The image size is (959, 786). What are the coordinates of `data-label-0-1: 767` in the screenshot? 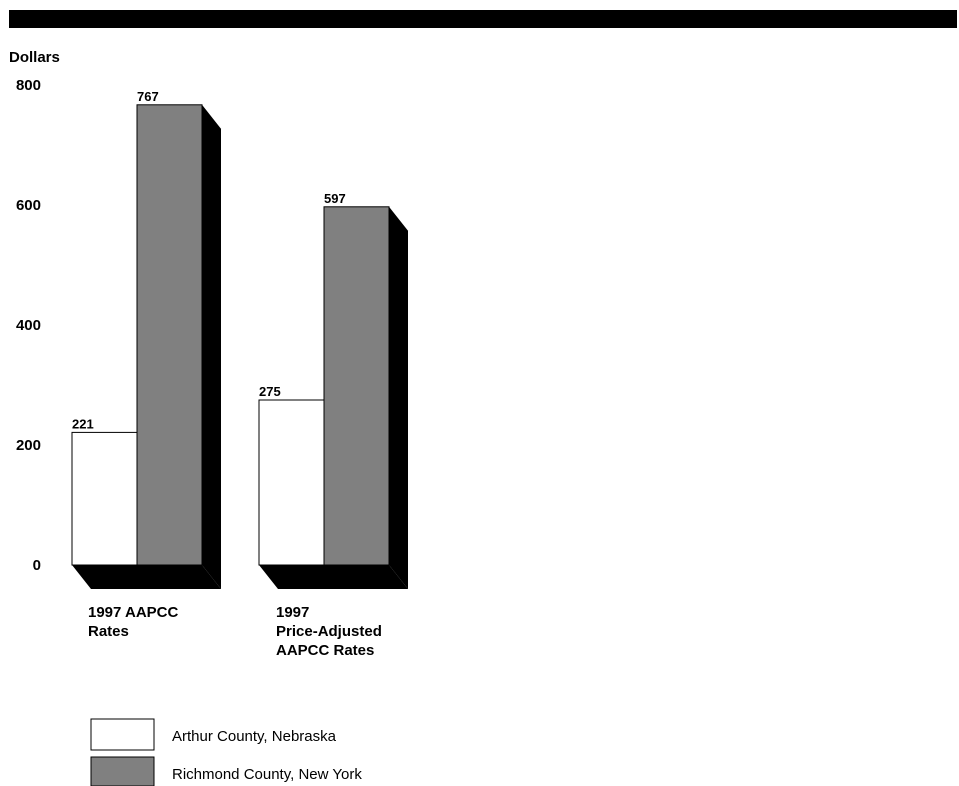 It's located at (148, 96).